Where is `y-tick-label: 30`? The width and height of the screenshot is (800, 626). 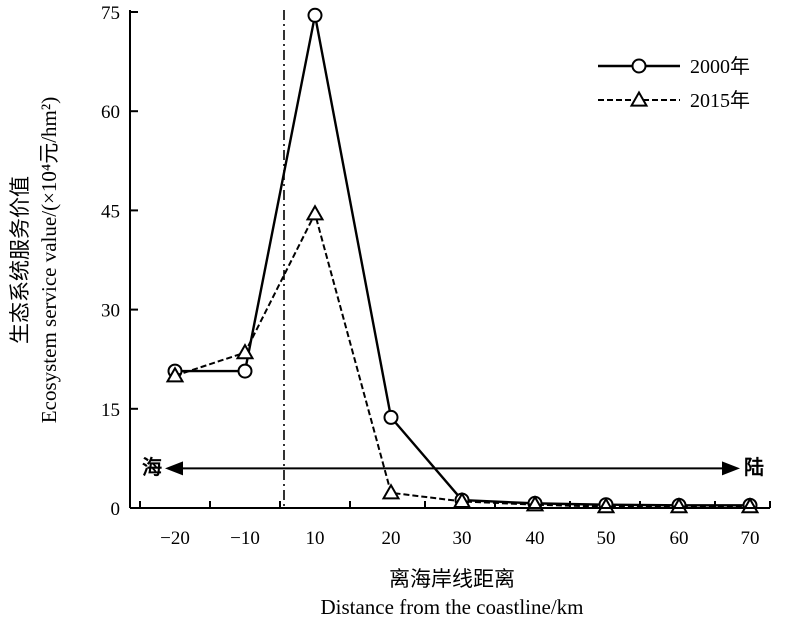 y-tick-label: 30 is located at coordinates (110, 311).